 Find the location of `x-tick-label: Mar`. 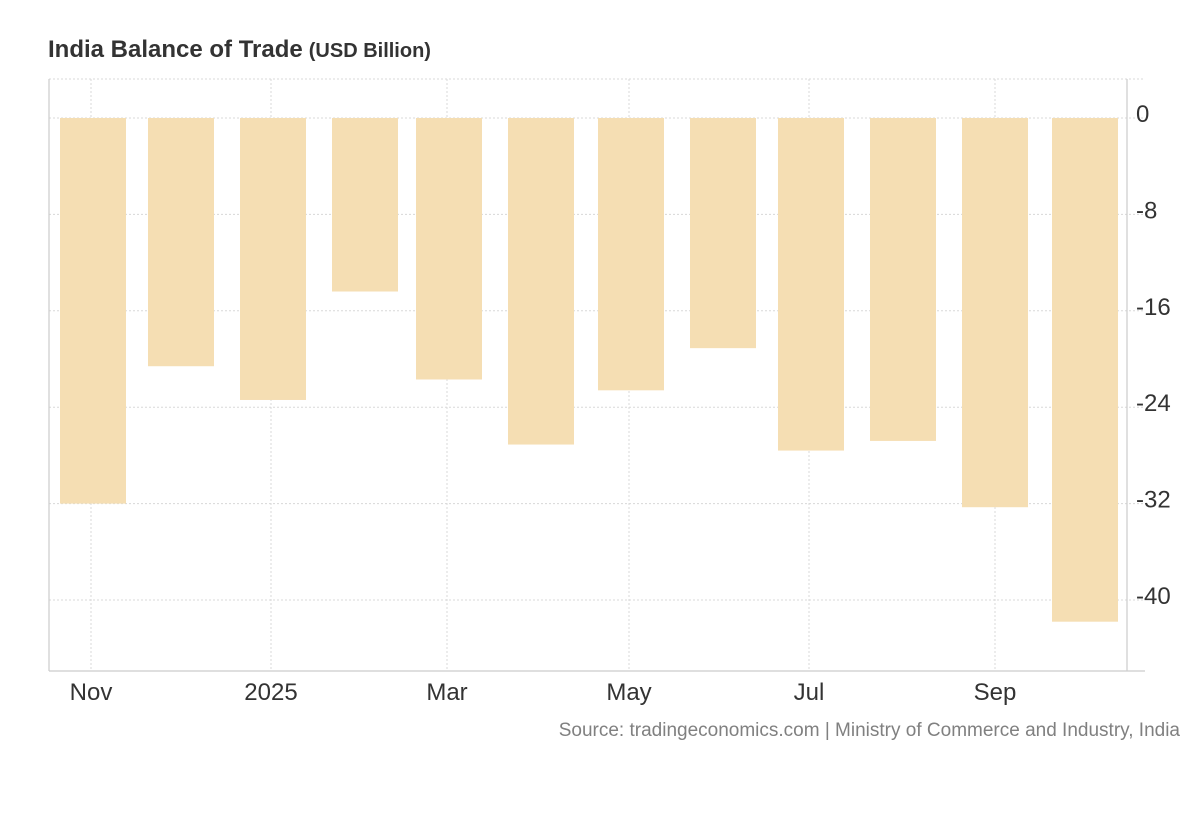

x-tick-label: Mar is located at coordinates (446, 692).